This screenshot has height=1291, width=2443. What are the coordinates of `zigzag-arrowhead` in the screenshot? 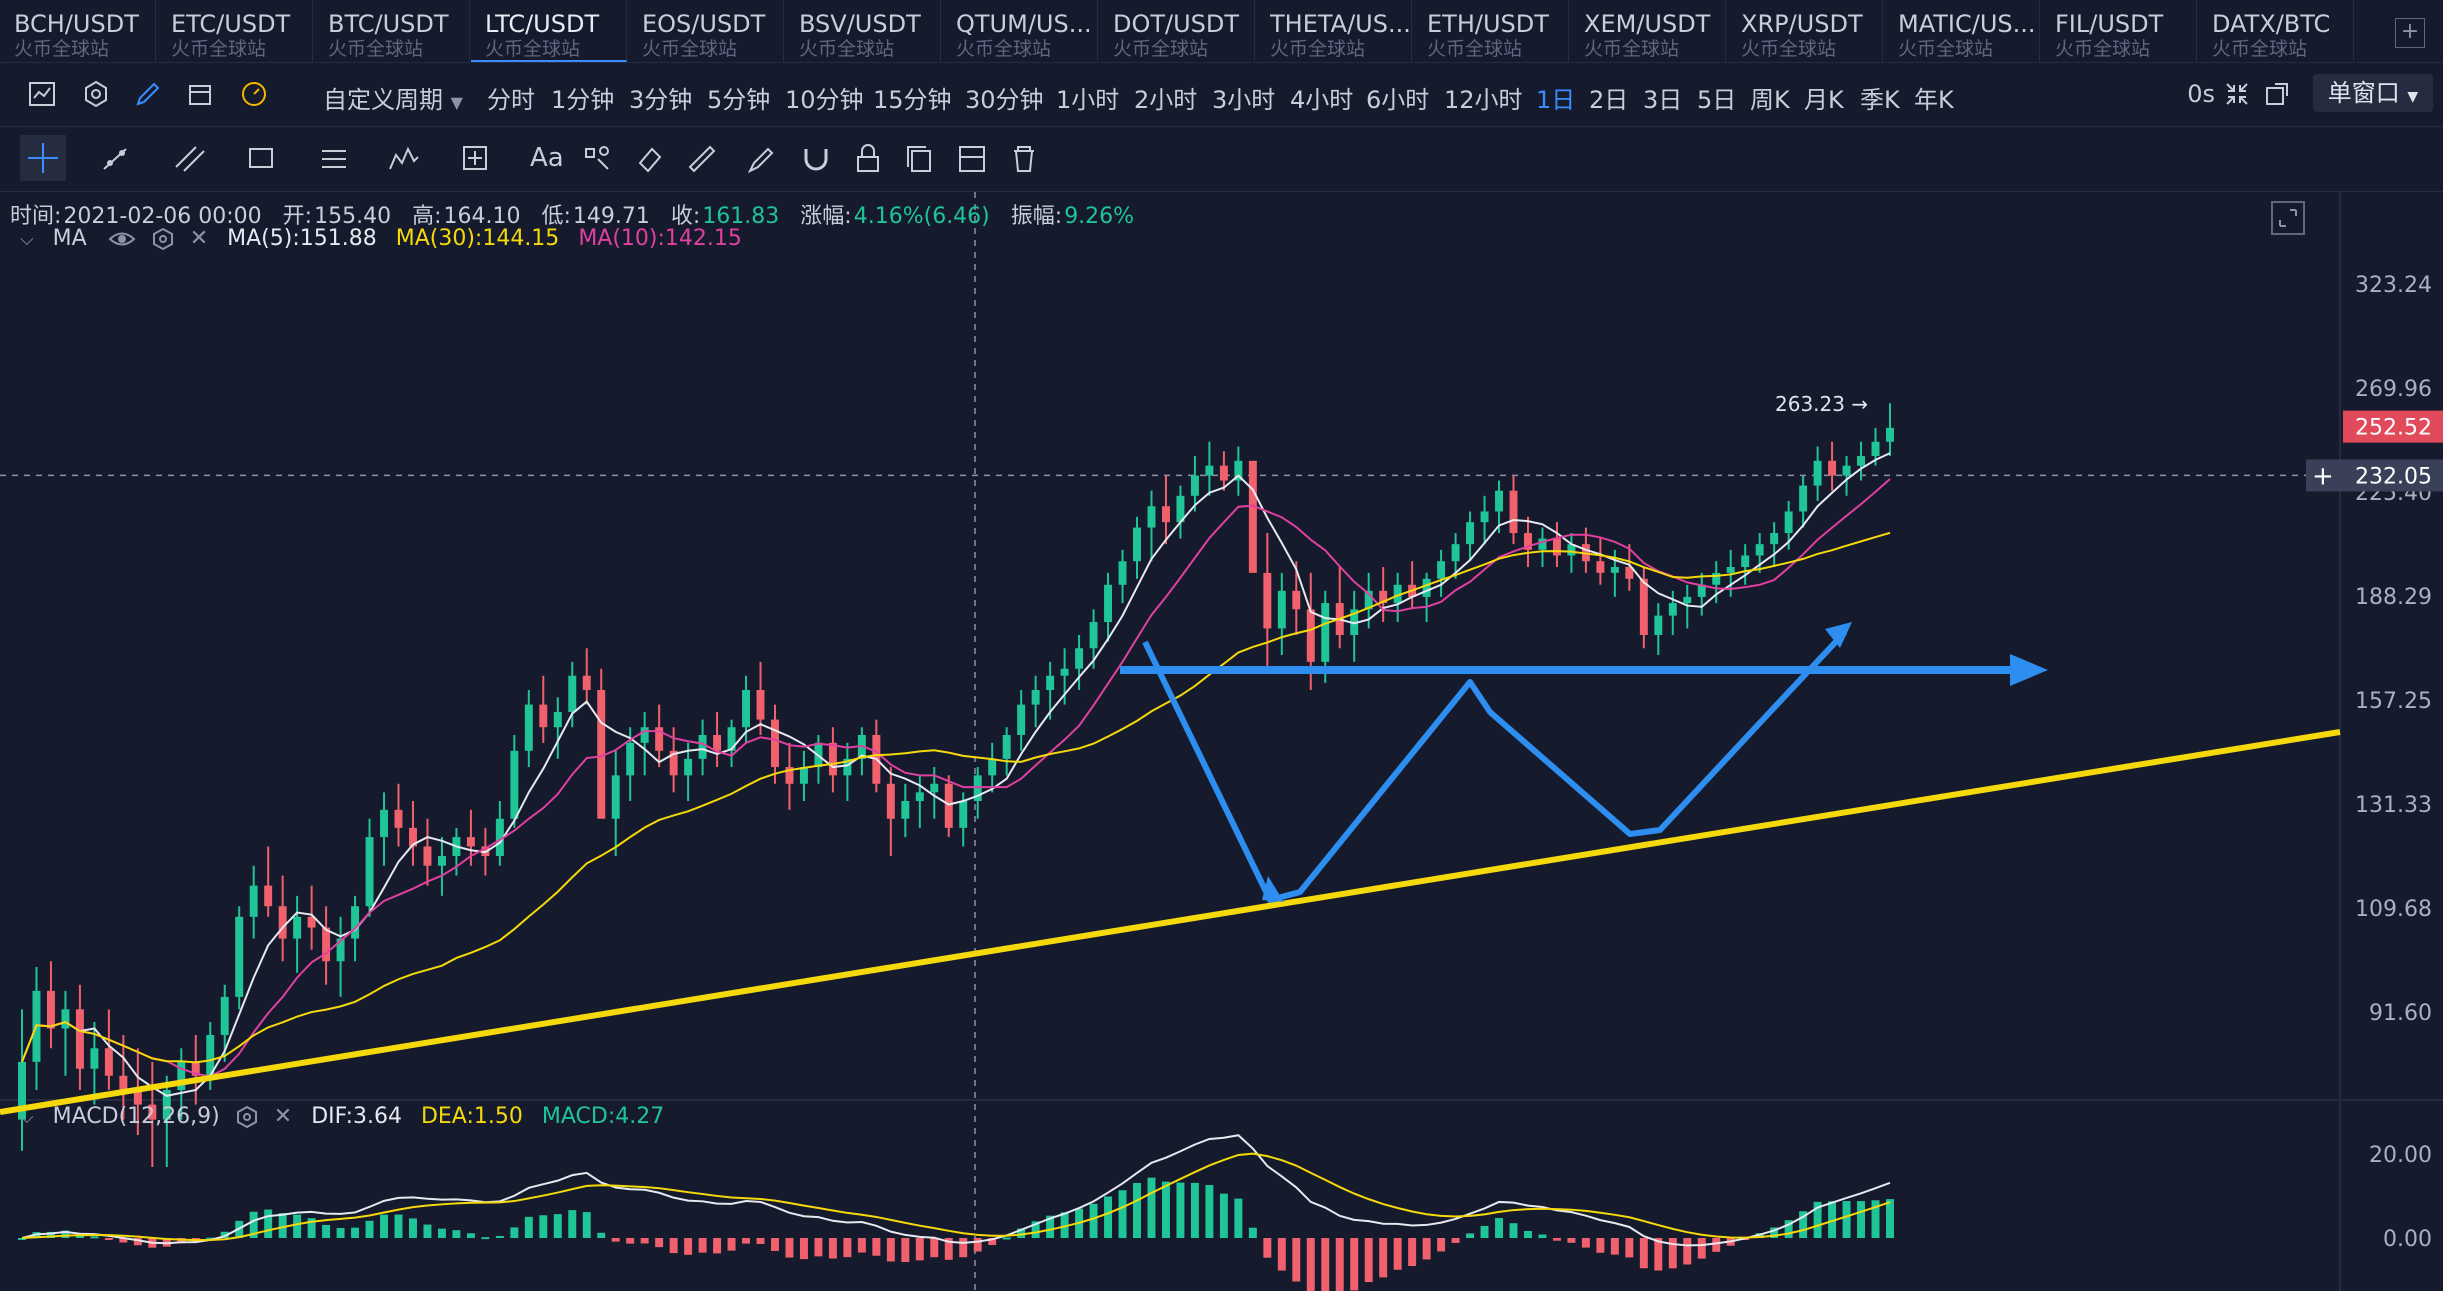 It's located at (1838, 635).